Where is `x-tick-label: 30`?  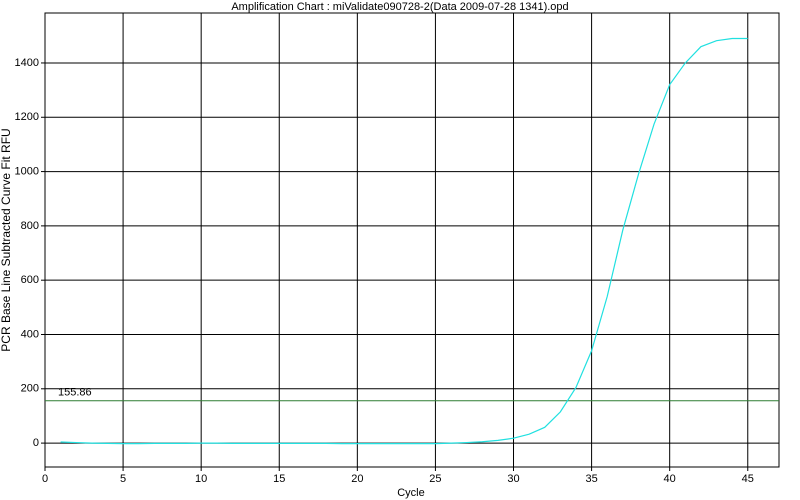 x-tick-label: 30 is located at coordinates (513, 479).